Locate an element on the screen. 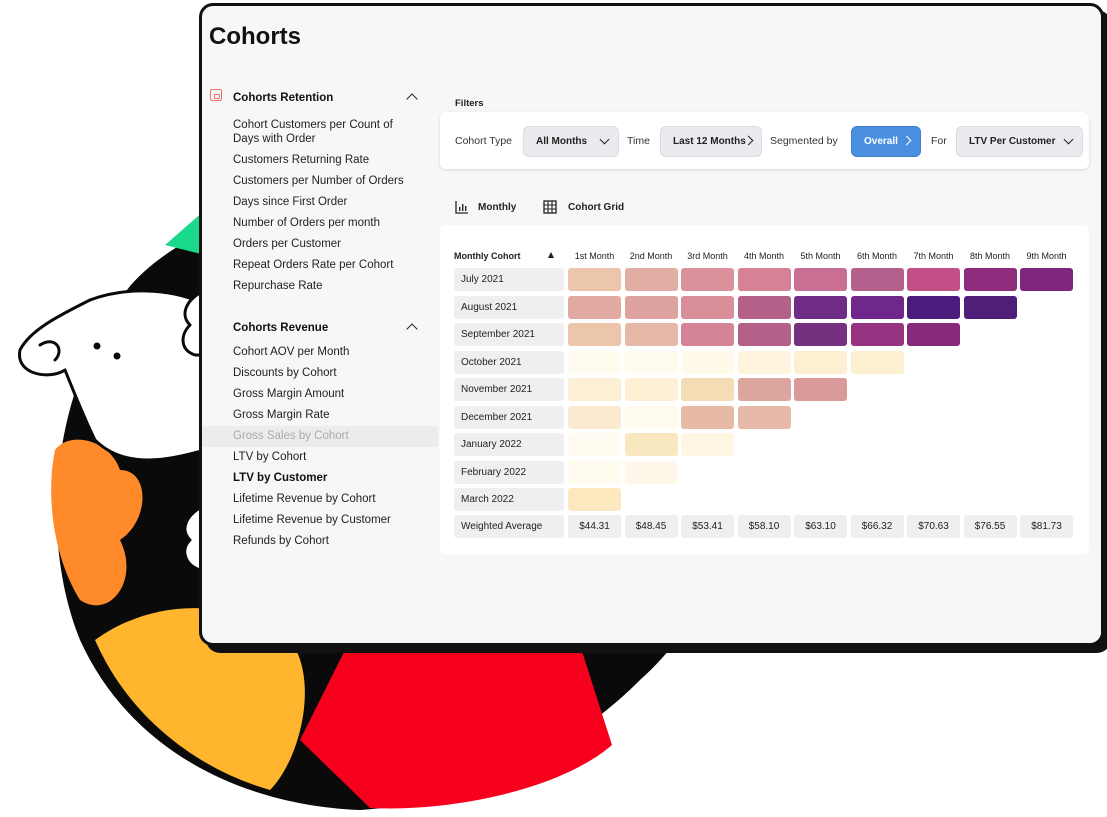  time-dropdown: Last 12 Months is located at coordinates (711, 141).